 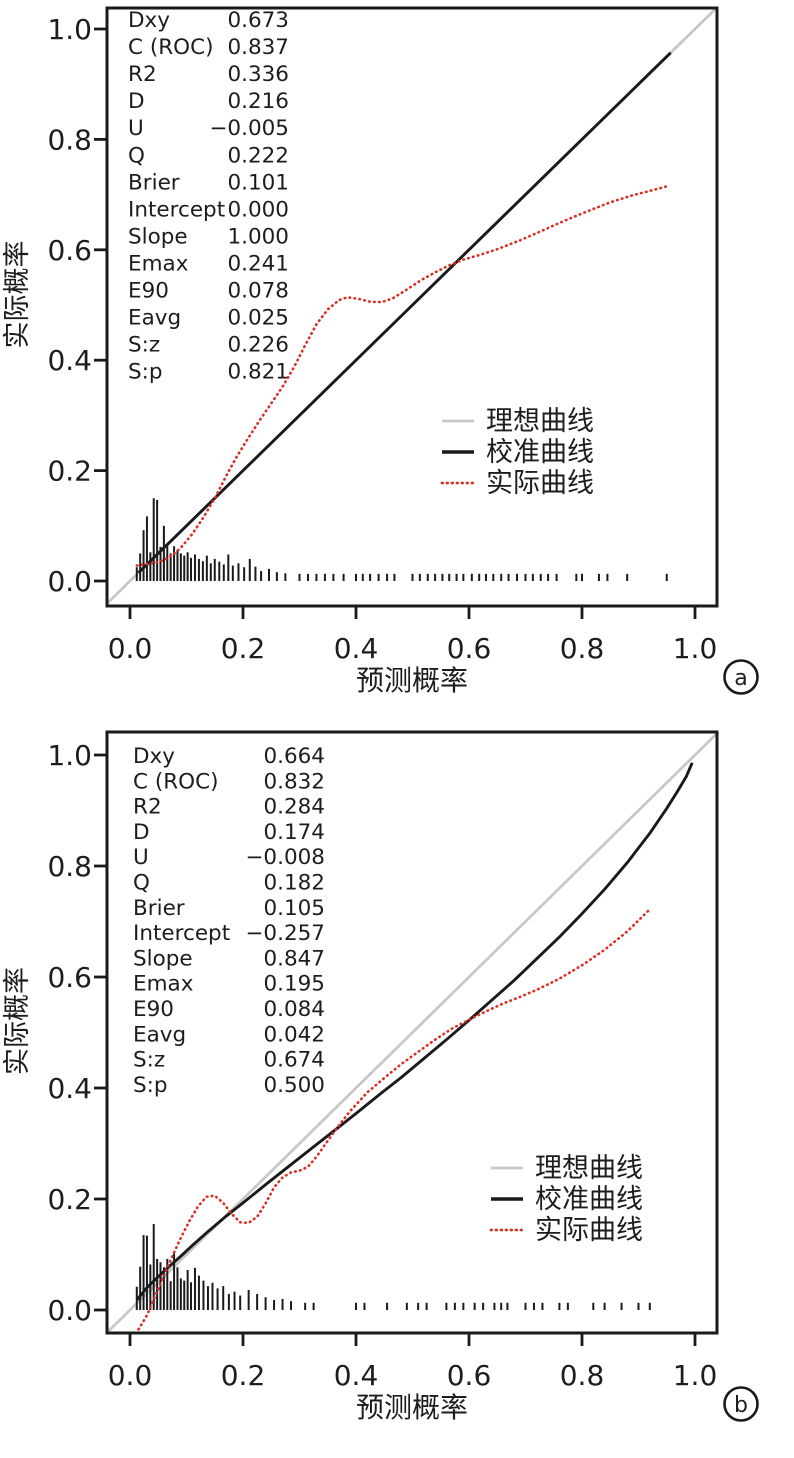 I want to click on stat-row: D 0.174, so click(x=229, y=832).